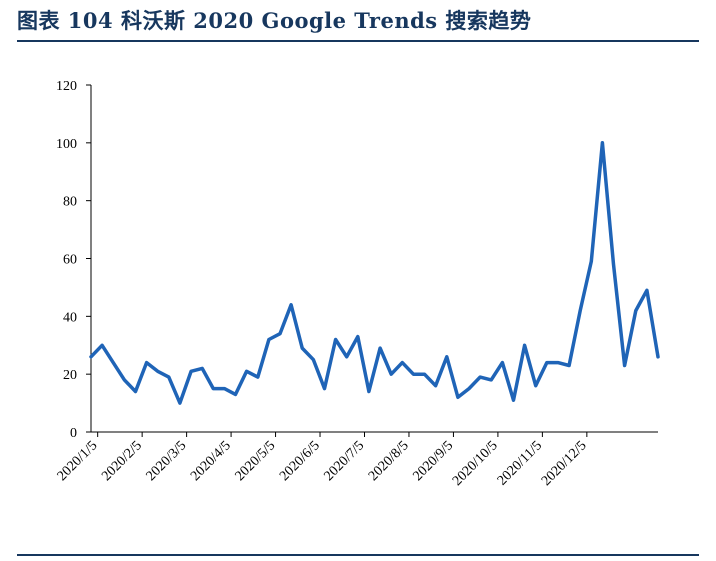 This screenshot has height=561, width=716. I want to click on y-tick-label: 20, so click(70, 375).